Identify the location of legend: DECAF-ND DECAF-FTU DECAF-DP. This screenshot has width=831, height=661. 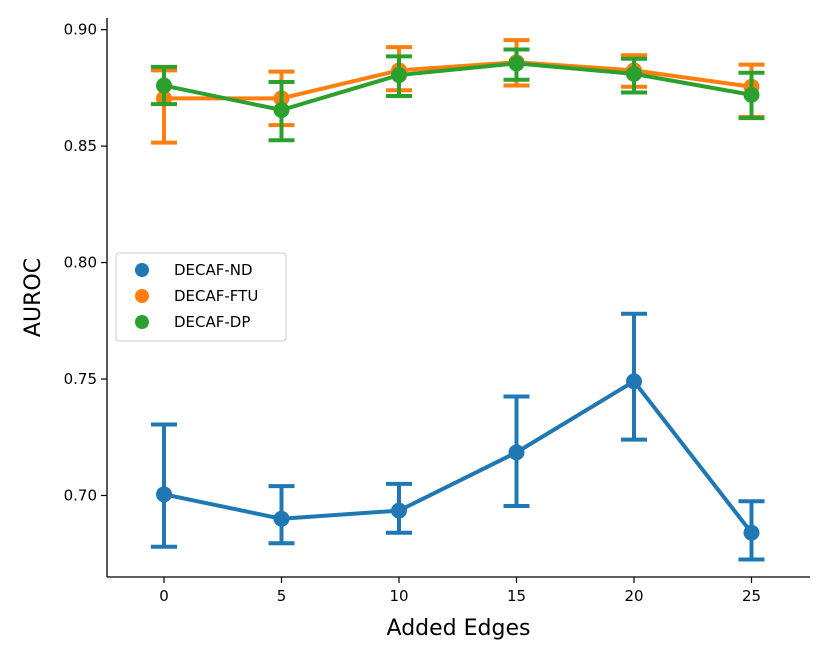
(201, 297).